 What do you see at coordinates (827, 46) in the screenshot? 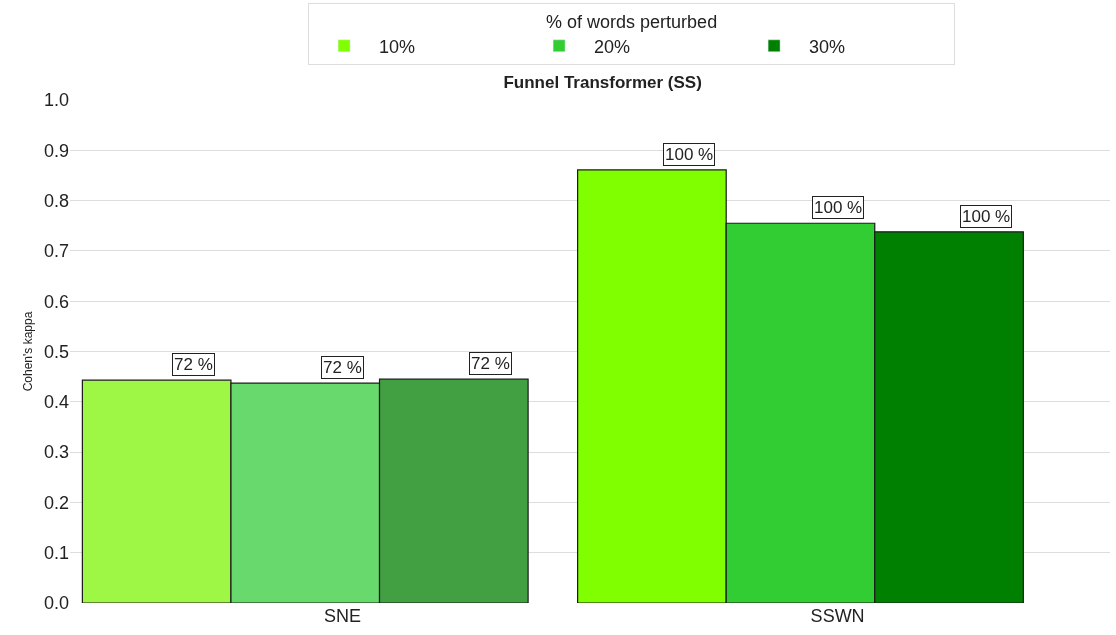
I see `legend-label: 30%` at bounding box center [827, 46].